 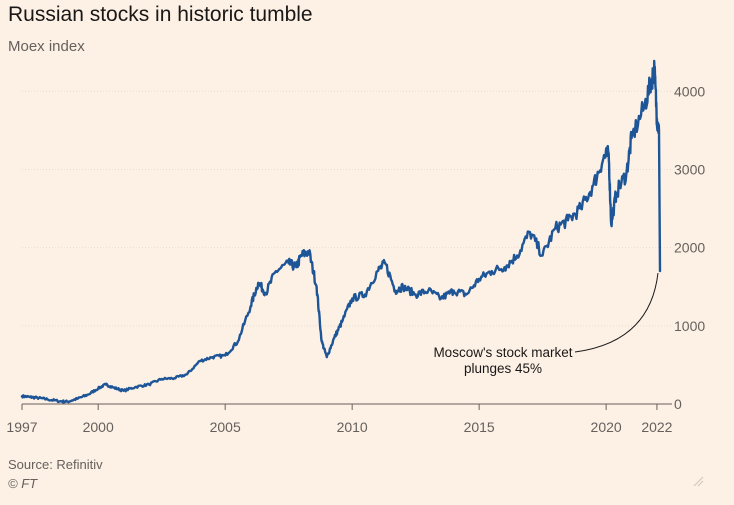 What do you see at coordinates (698, 481) in the screenshot?
I see `resize-handle-icon` at bounding box center [698, 481].